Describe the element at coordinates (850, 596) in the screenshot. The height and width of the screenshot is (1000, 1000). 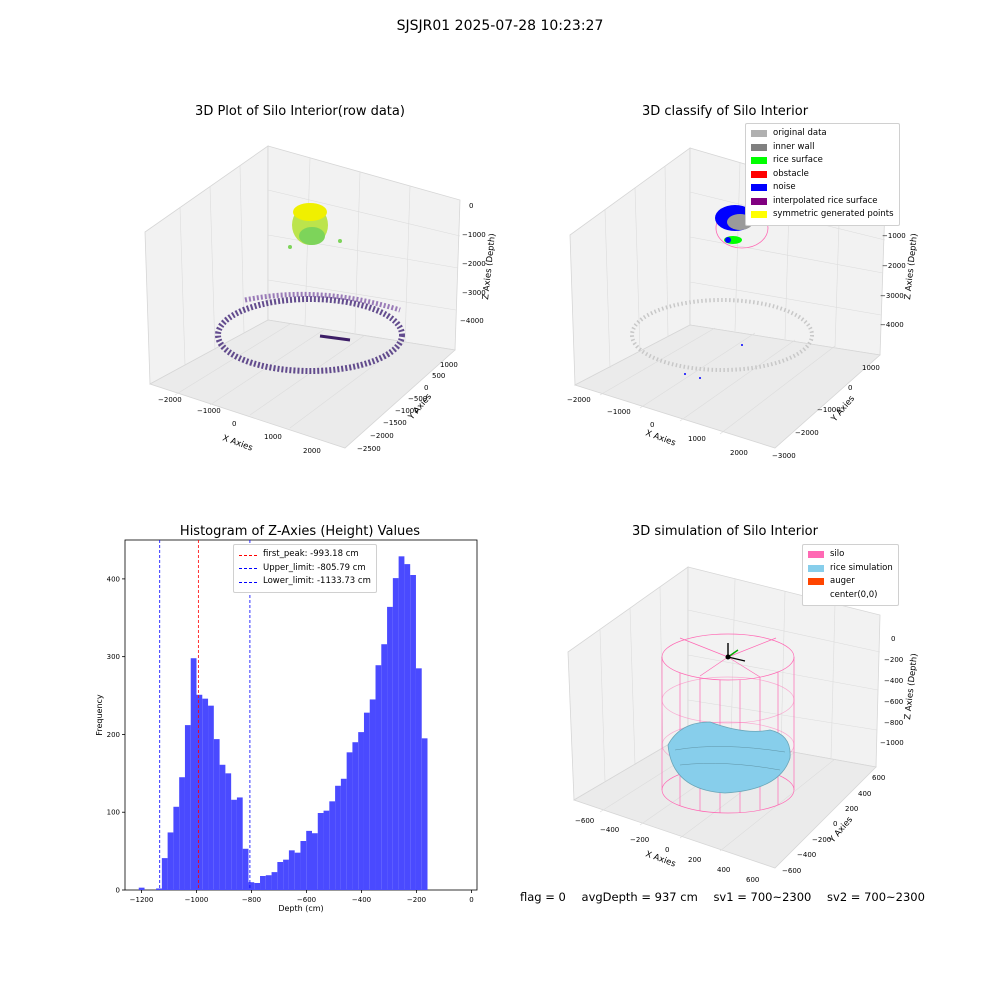
I see `legend-item-center: center(0,0)` at that location.